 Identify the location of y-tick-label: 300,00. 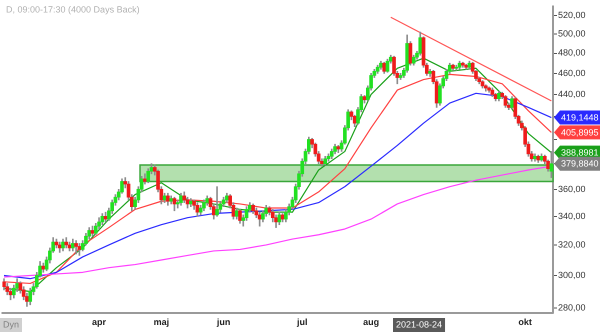
(572, 275).